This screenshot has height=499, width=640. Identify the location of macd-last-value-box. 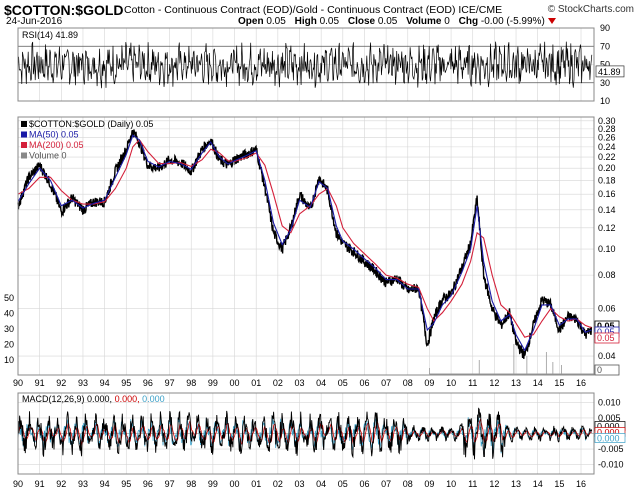
(610, 438).